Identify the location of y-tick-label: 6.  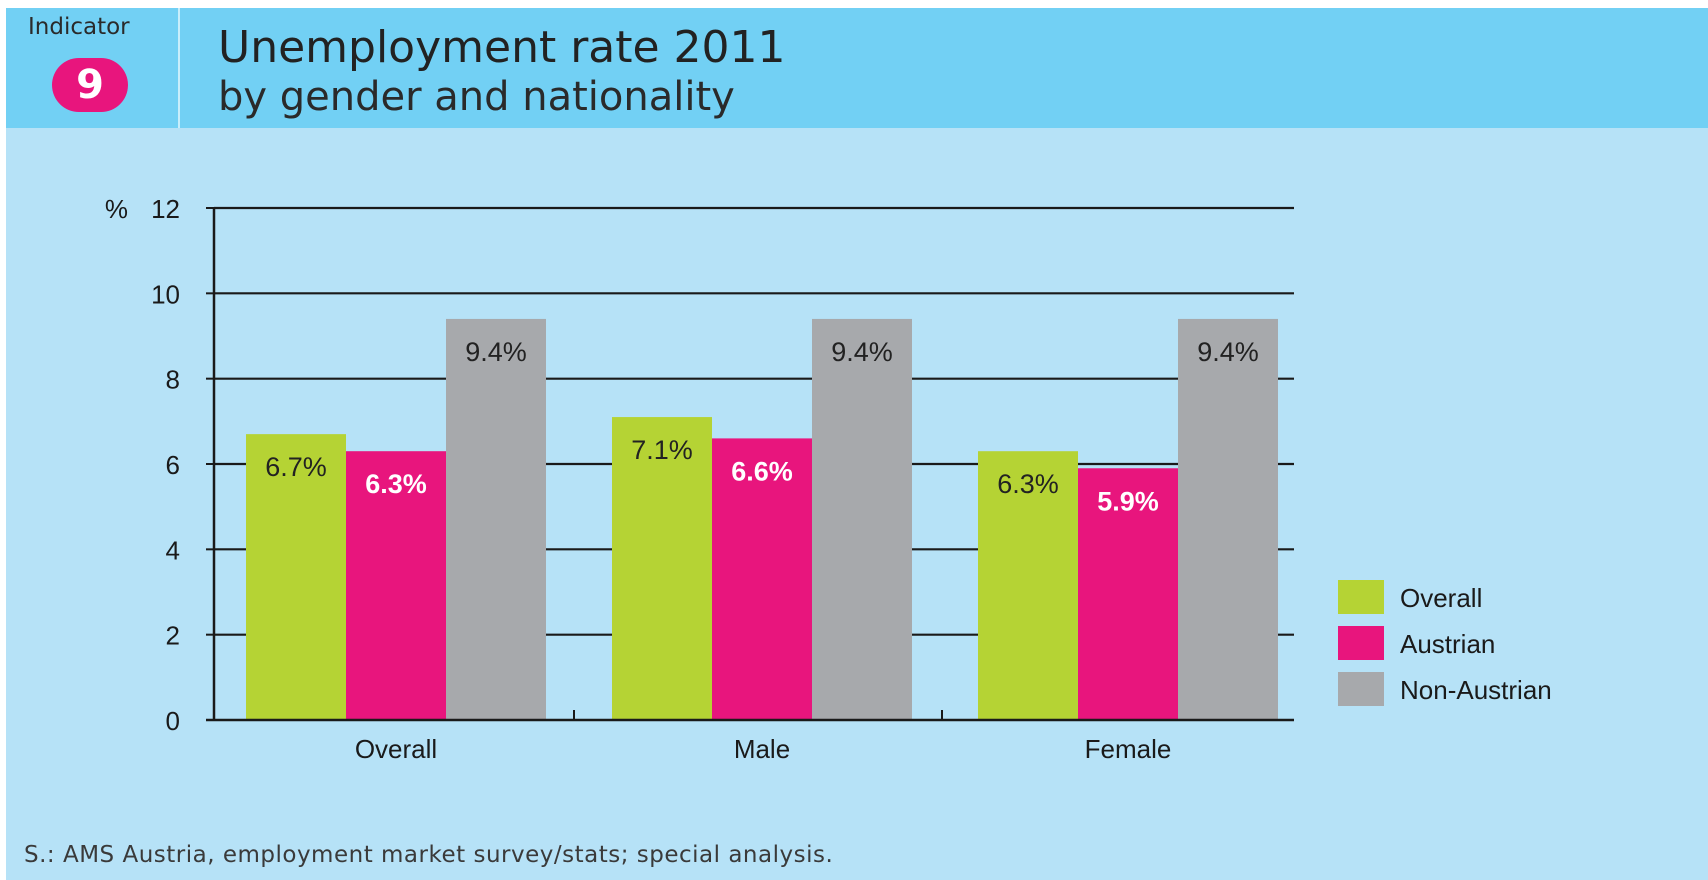
(173, 465).